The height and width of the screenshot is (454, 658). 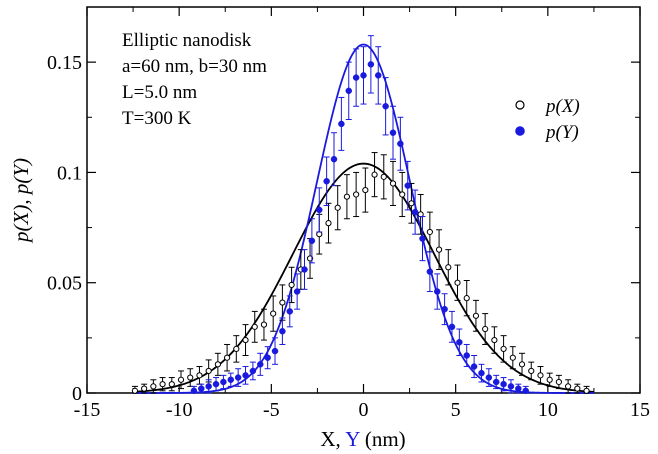 I want to click on legend-marker-p-x, so click(x=520, y=105).